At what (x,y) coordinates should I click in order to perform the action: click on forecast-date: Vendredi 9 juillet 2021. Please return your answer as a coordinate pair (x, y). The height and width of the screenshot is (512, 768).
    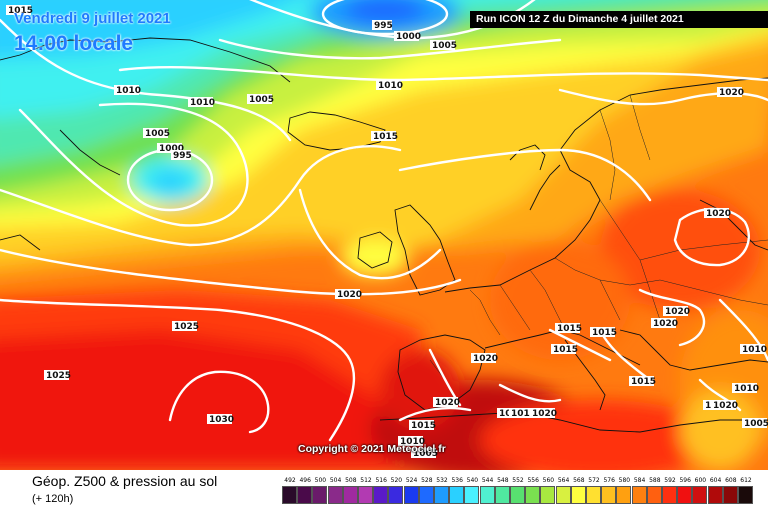
    Looking at the image, I should click on (92, 18).